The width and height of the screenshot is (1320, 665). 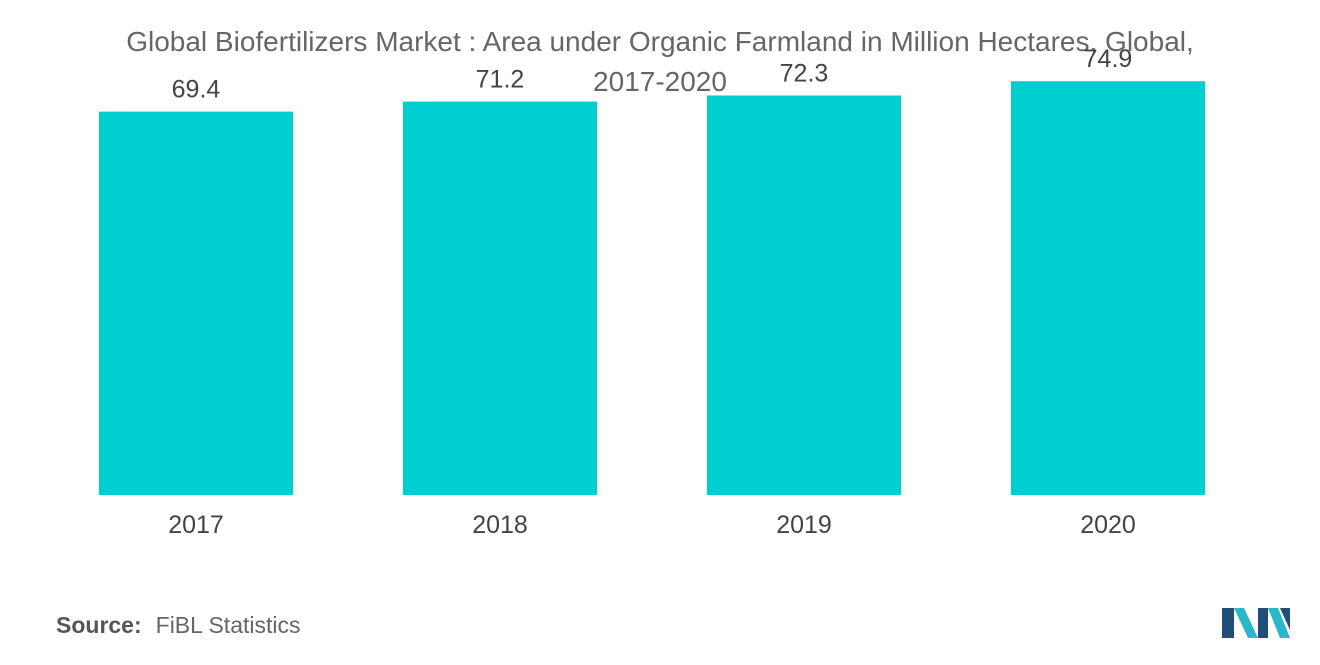 I want to click on logo-left-stroke, so click(x=1228, y=623).